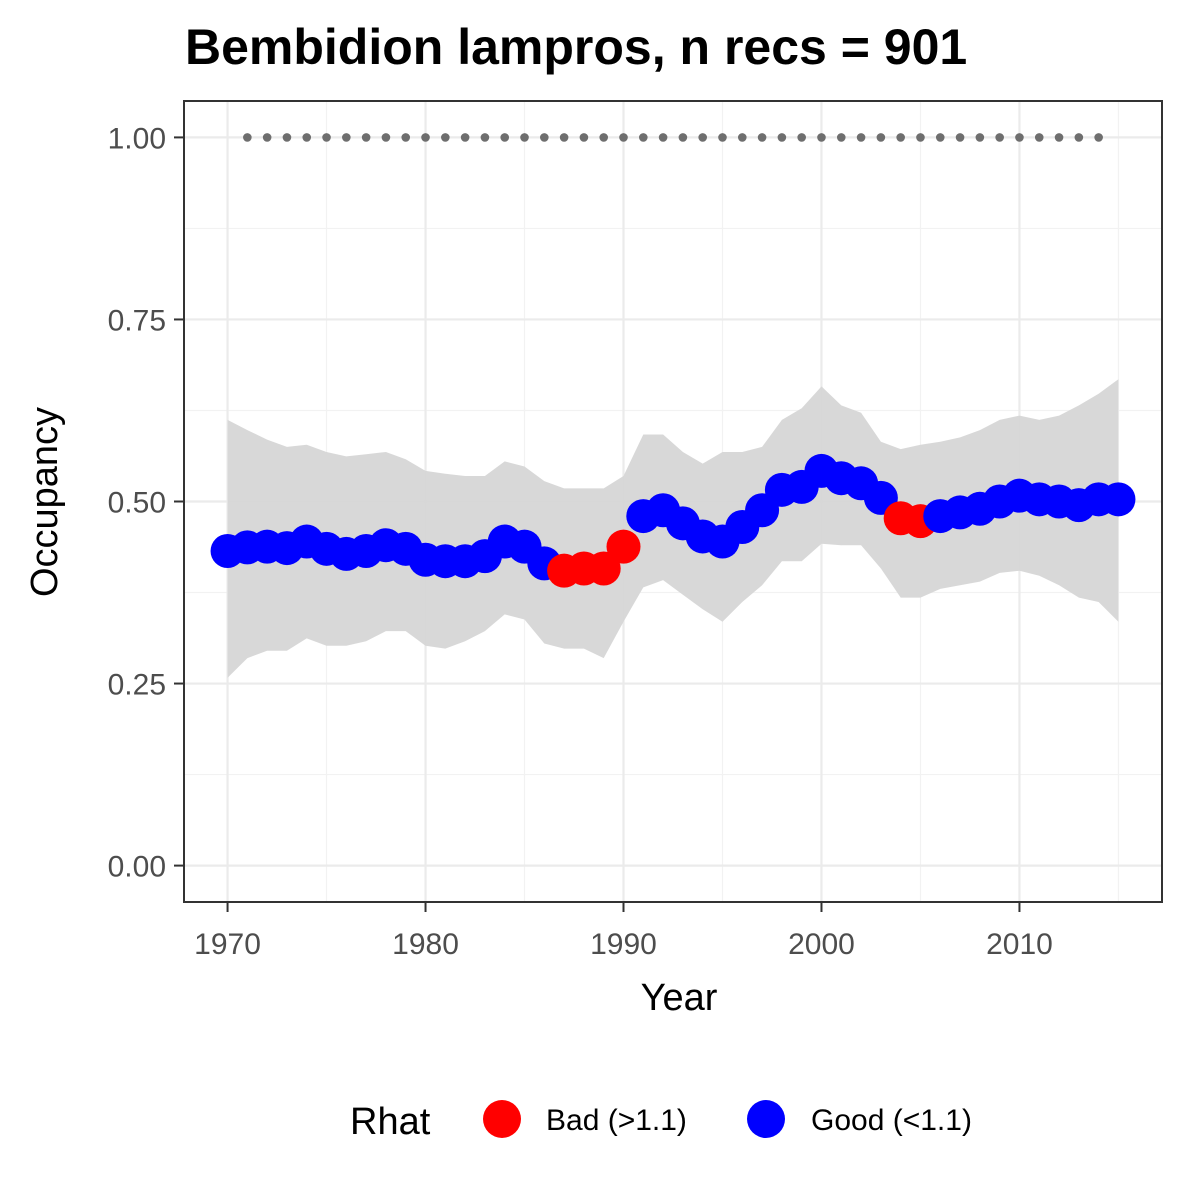  Describe the element at coordinates (623, 944) in the screenshot. I see `x-tick-label: 1990` at that location.